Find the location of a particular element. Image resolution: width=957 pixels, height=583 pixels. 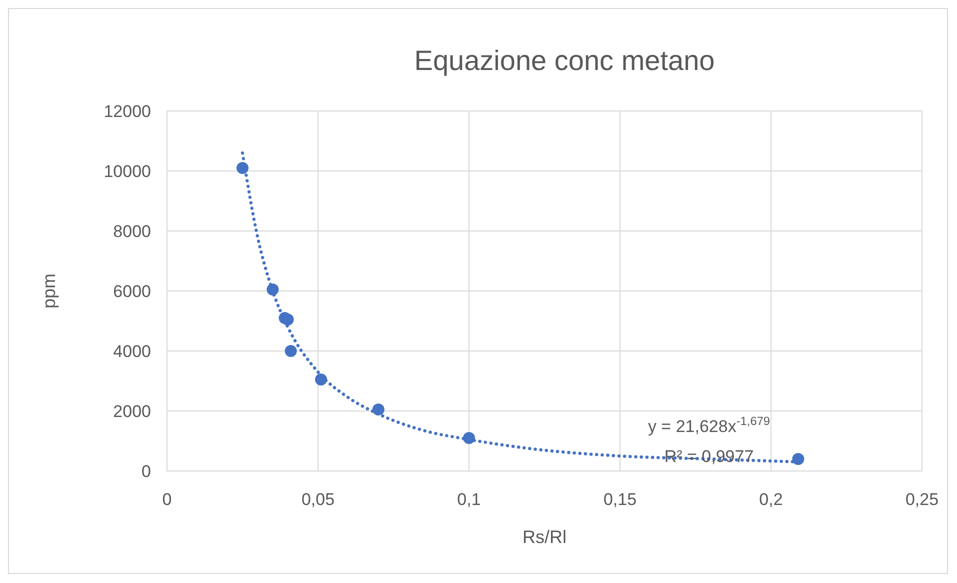

y-tick-label: 4000 is located at coordinates (132, 351).